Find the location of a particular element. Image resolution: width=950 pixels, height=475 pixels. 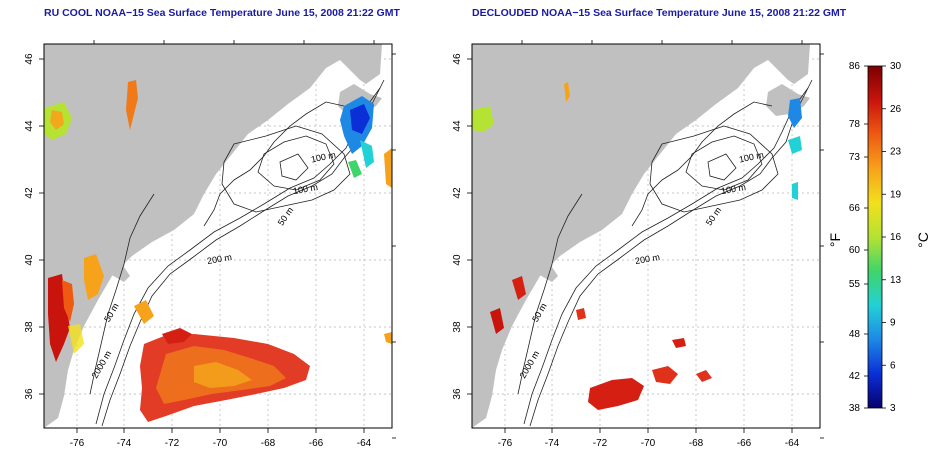

fahrenheit-tick-label: 86 is located at coordinates (855, 66).